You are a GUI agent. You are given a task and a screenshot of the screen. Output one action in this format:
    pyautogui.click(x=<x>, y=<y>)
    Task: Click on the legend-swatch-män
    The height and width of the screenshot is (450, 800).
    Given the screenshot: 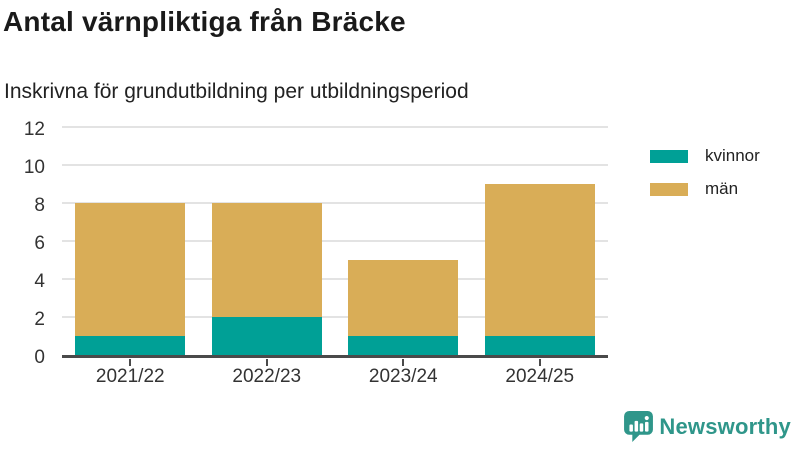 What is the action you would take?
    pyautogui.click(x=669, y=189)
    